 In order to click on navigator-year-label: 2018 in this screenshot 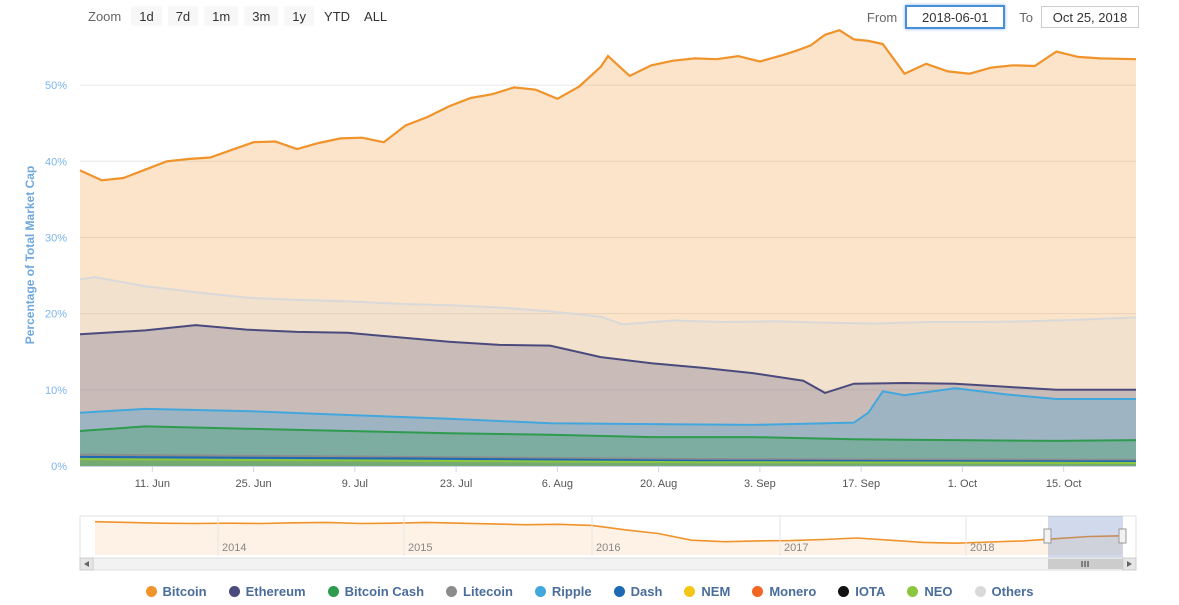, I will do `click(982, 548)`.